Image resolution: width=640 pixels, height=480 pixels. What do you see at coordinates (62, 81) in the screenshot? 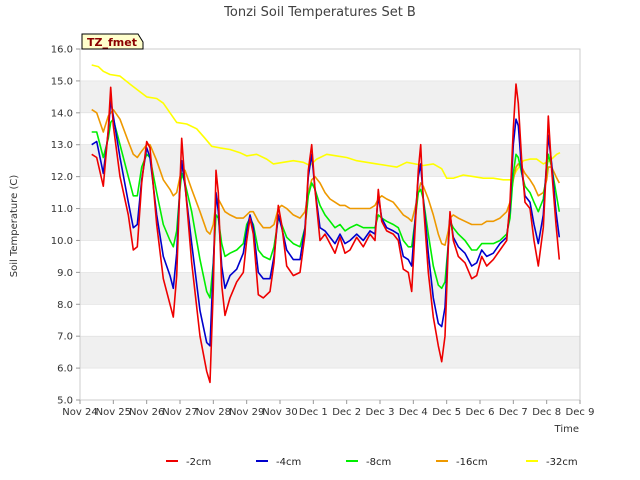
I see `y-tick-label: 15.0` at bounding box center [62, 81].